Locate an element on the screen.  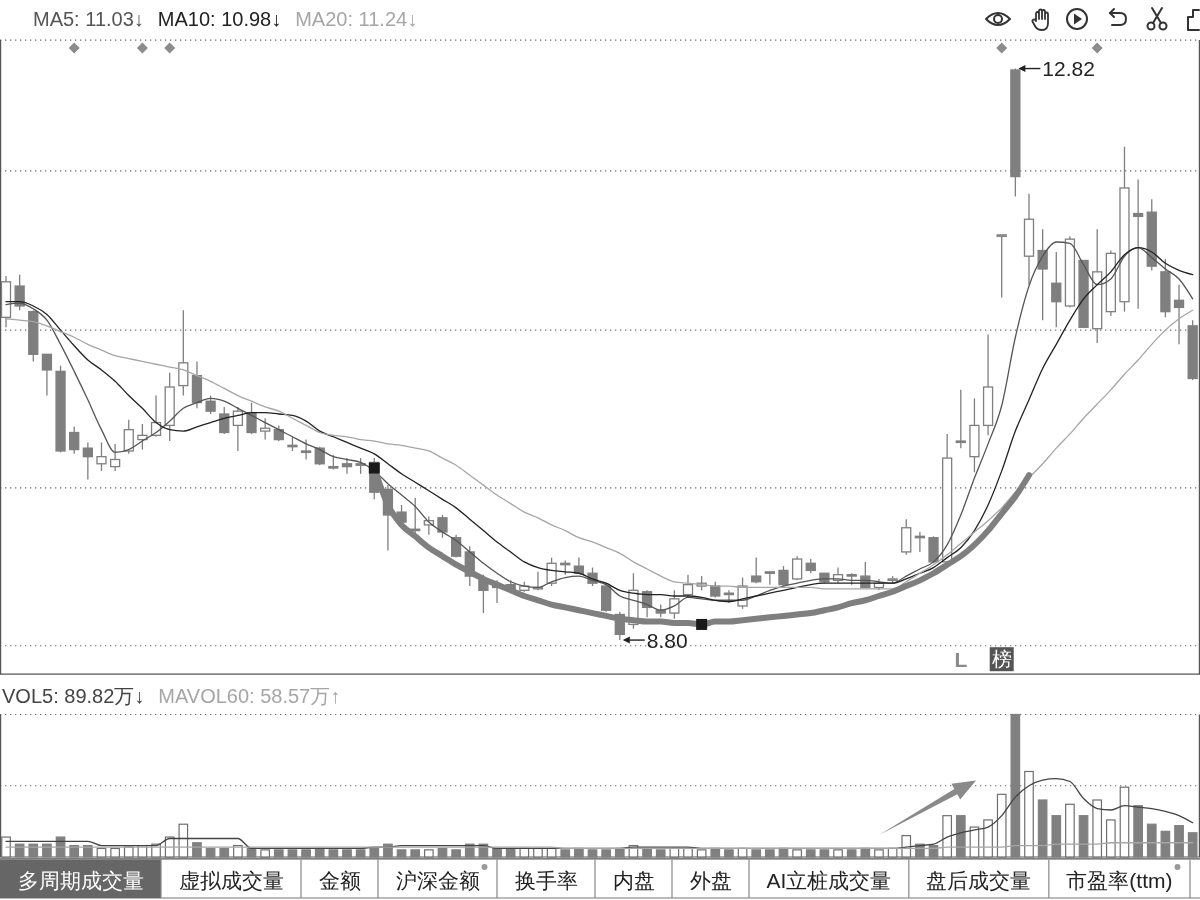
text: MAVOL60: 58.57万↑ is located at coordinates (249, 696).